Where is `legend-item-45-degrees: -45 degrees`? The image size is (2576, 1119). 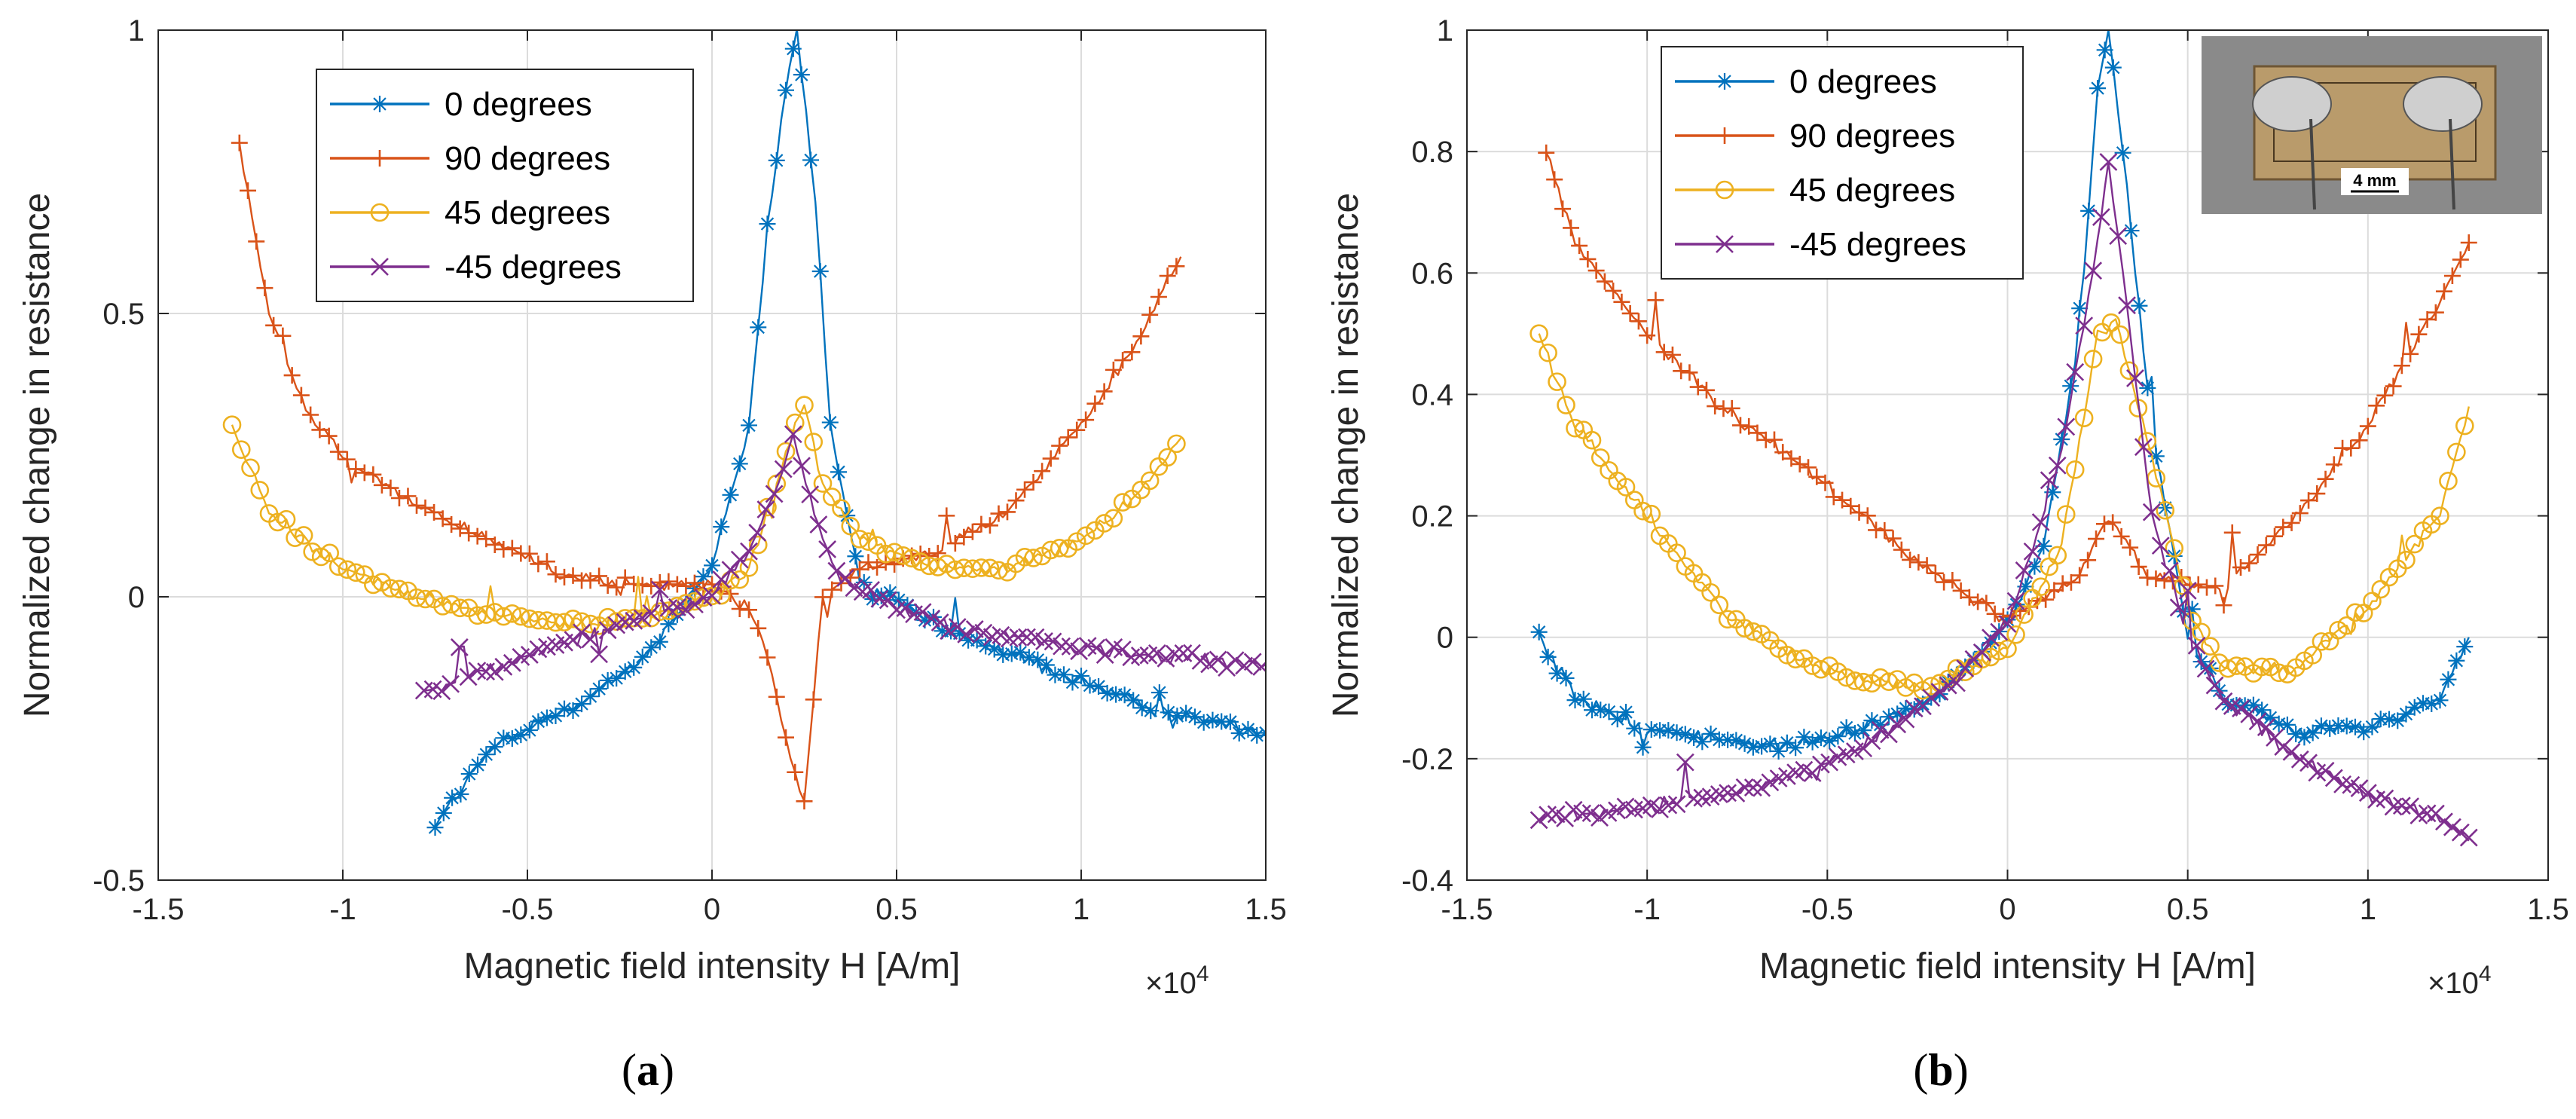
legend-item-45-degrees: -45 degrees is located at coordinates (476, 267).